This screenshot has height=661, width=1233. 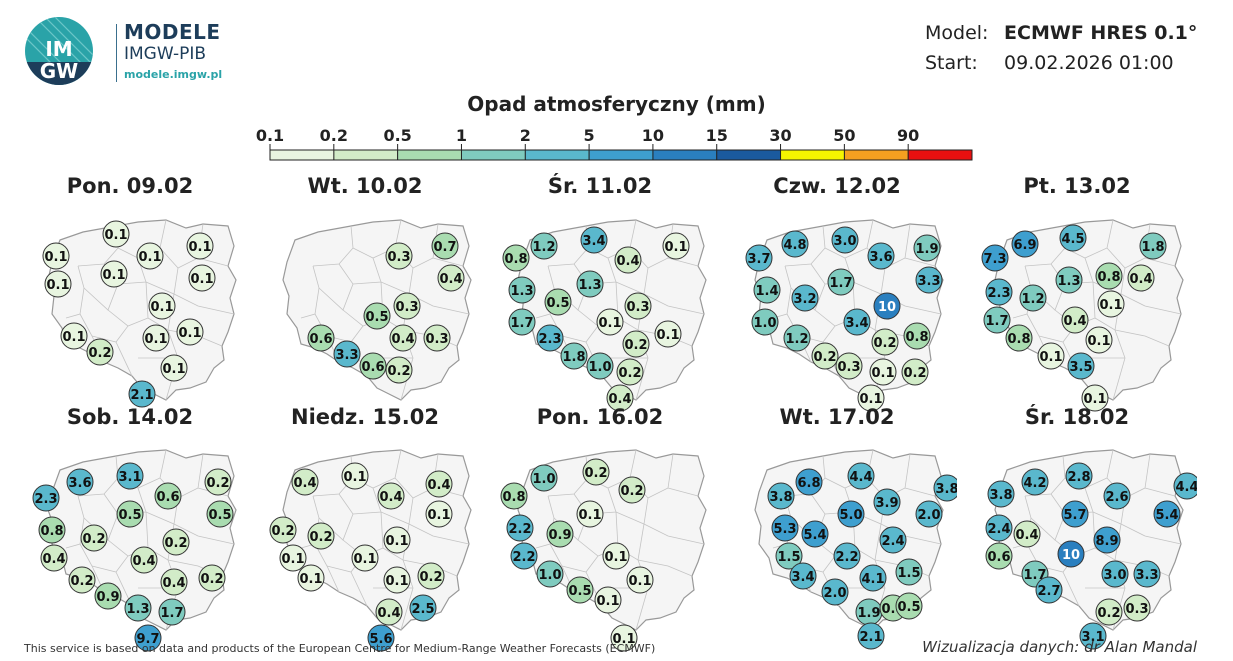 What do you see at coordinates (1048, 591) in the screenshot?
I see `precip-value-label: 2.7` at bounding box center [1048, 591].